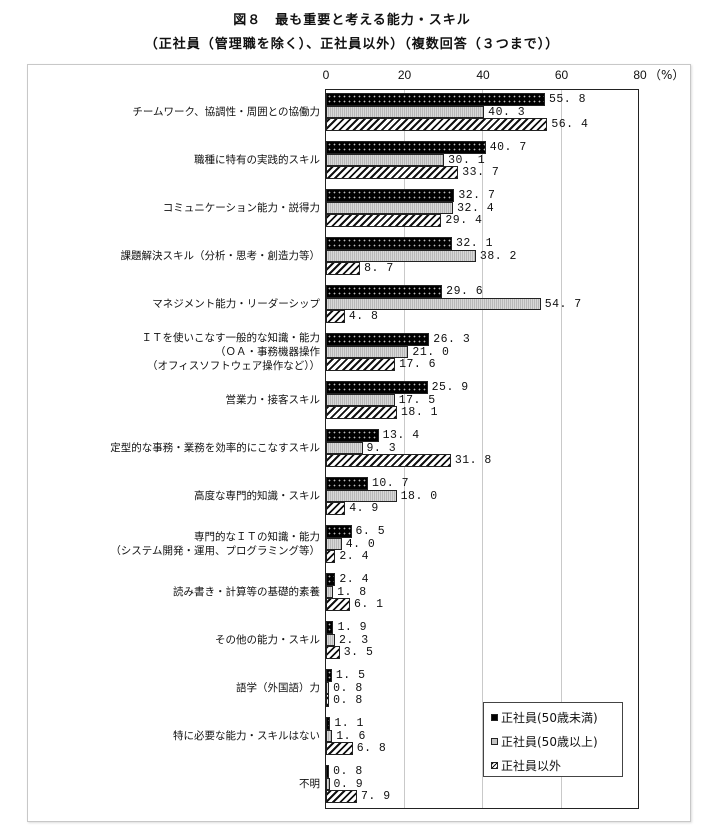  I want to click on value-label: 4. 8, so click(363, 316).